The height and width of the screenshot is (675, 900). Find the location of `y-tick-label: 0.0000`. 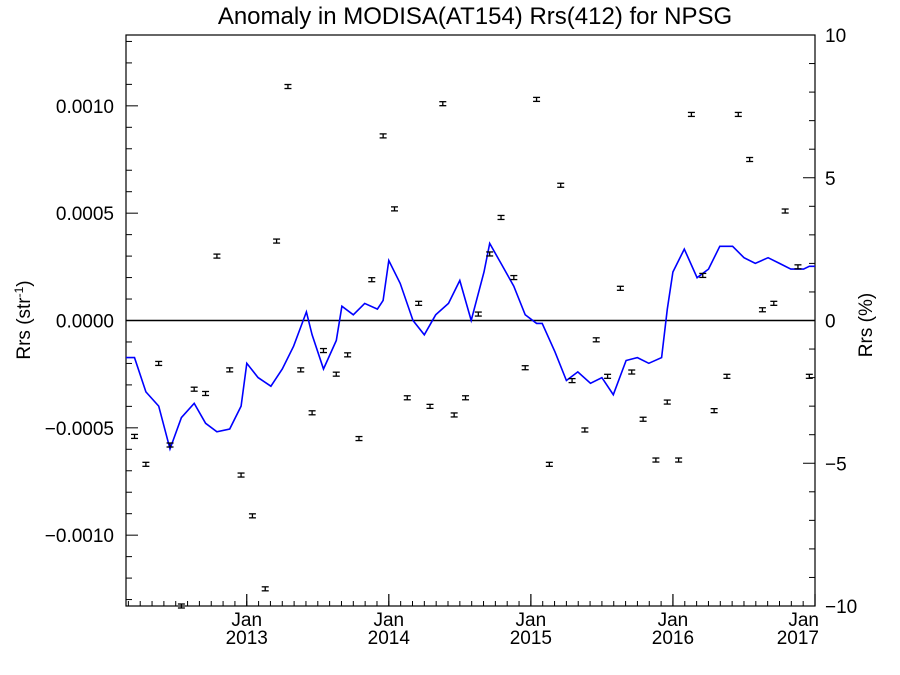

y-tick-label: 0.0000 is located at coordinates (85, 322).